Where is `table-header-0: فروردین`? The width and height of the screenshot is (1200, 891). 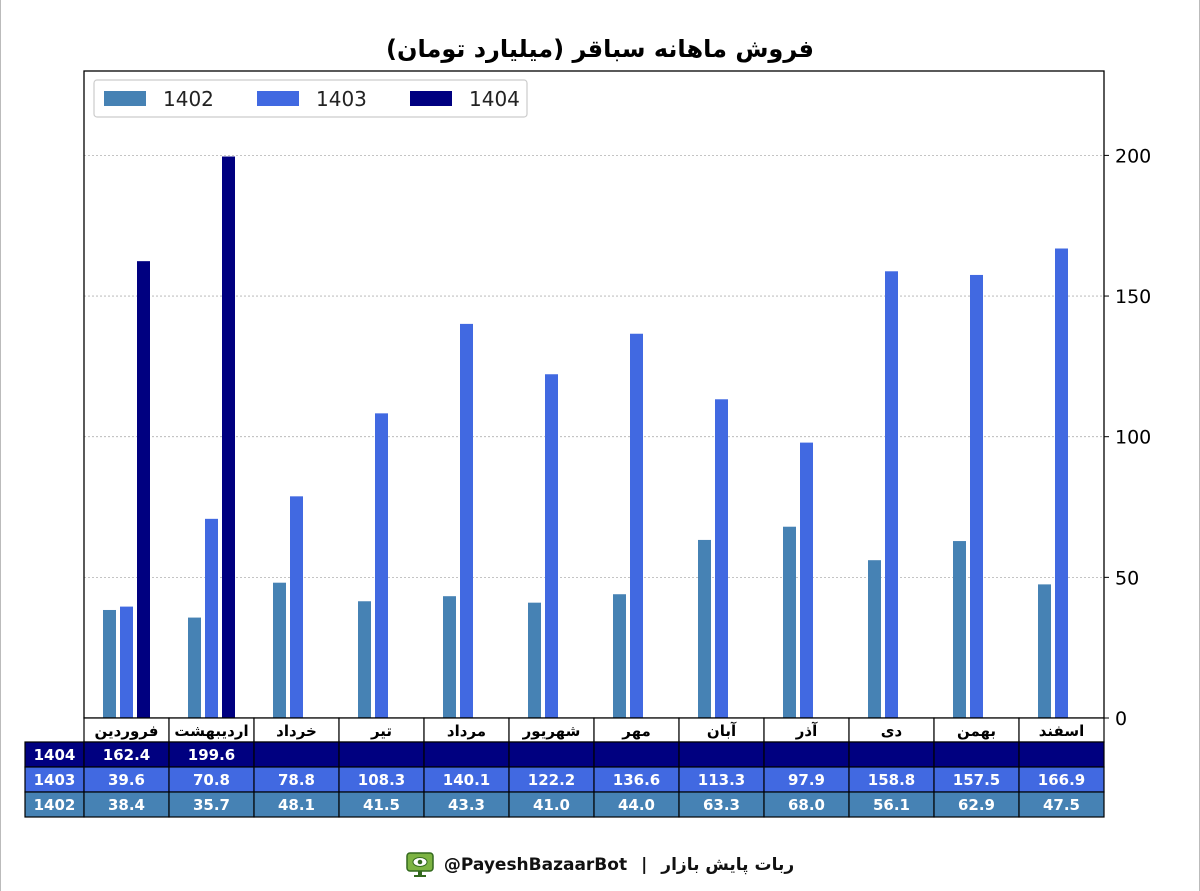
table-header-0: فروردین is located at coordinates (127, 731).